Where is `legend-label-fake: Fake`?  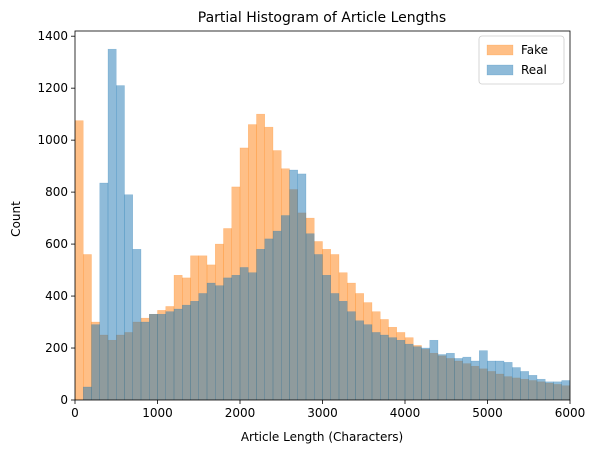 legend-label-fake: Fake is located at coordinates (534, 50).